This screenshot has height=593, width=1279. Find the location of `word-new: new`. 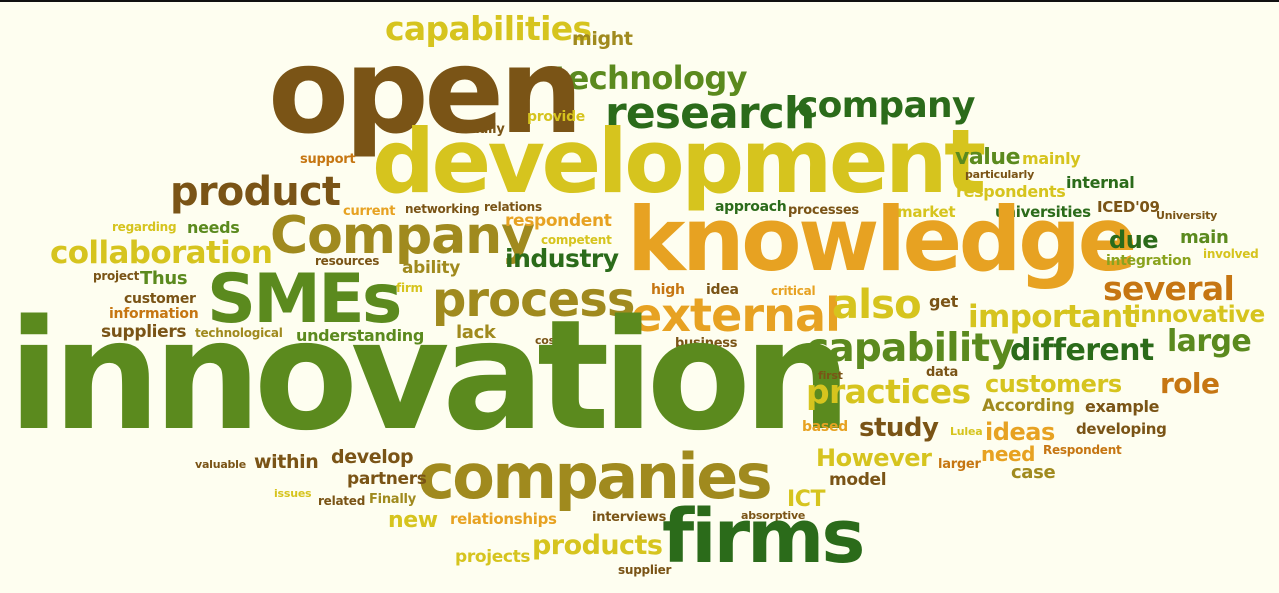

word-new: new is located at coordinates (413, 520).